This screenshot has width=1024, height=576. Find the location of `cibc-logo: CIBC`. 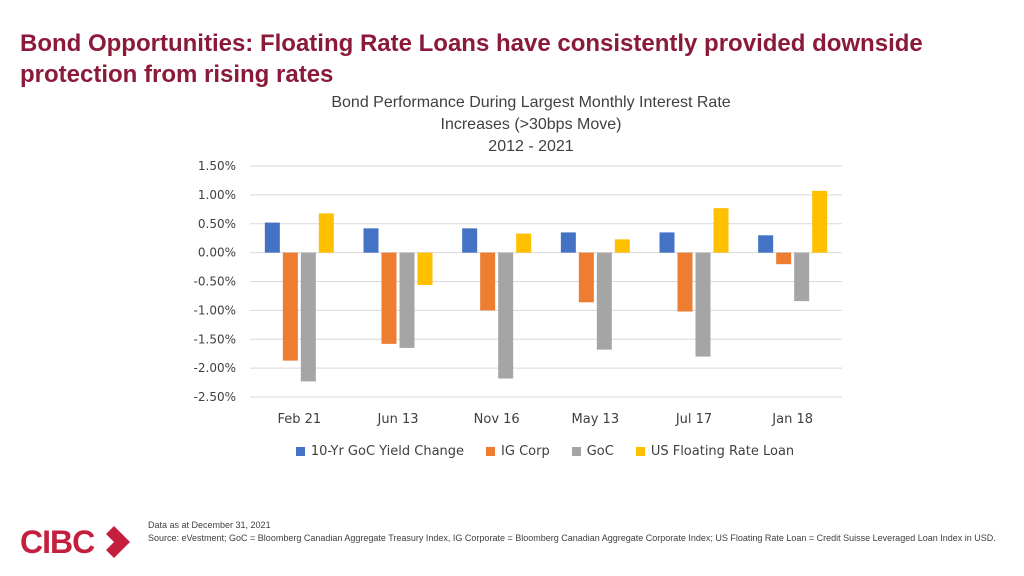

cibc-logo: CIBC is located at coordinates (76, 542).